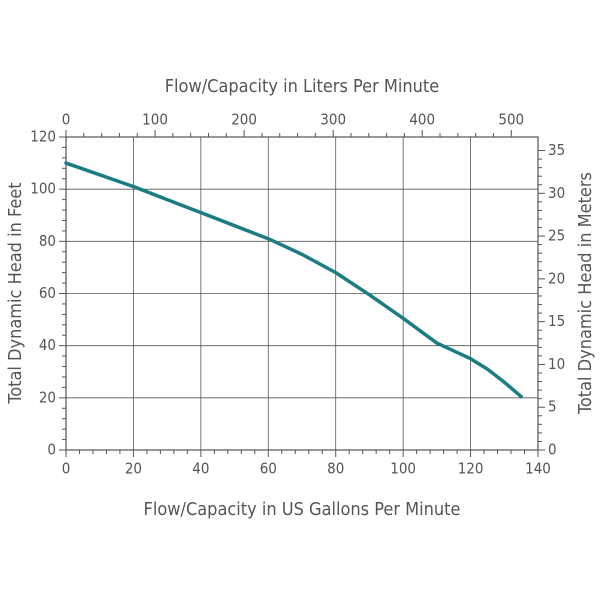 This screenshot has height=600, width=600. Describe the element at coordinates (422, 120) in the screenshot. I see `x2-tick-label: 400` at that location.